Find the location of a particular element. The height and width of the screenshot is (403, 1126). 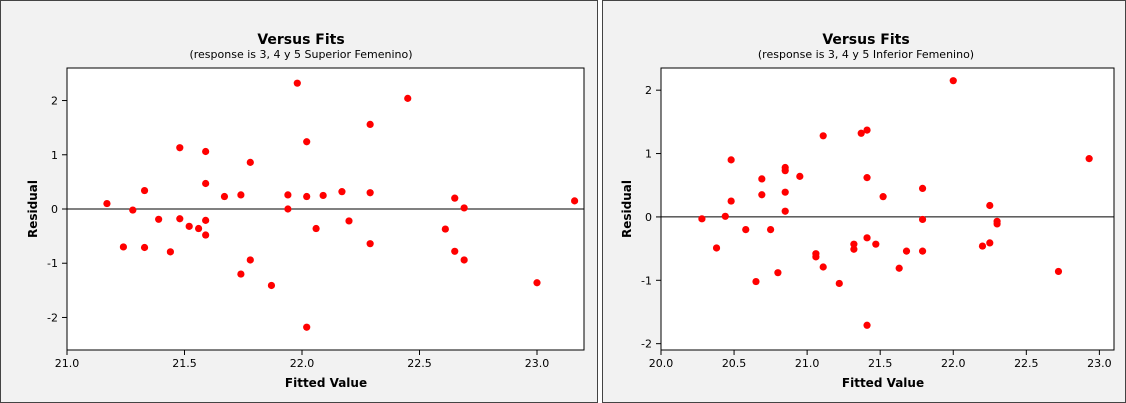

x-tick-label: 22.5 is located at coordinates (1026, 363).